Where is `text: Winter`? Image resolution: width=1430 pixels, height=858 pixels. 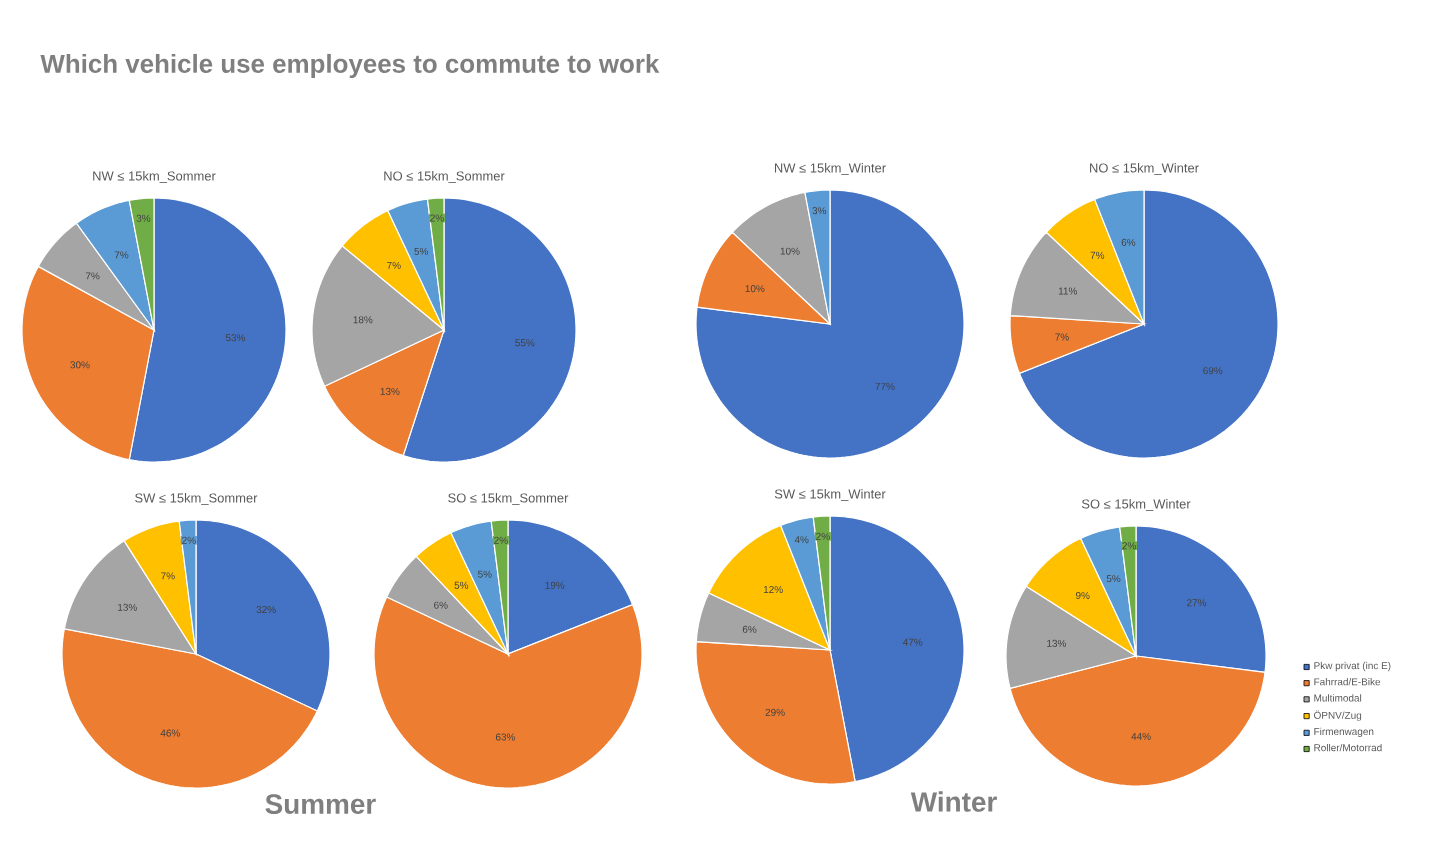
text: Winter is located at coordinates (953, 801).